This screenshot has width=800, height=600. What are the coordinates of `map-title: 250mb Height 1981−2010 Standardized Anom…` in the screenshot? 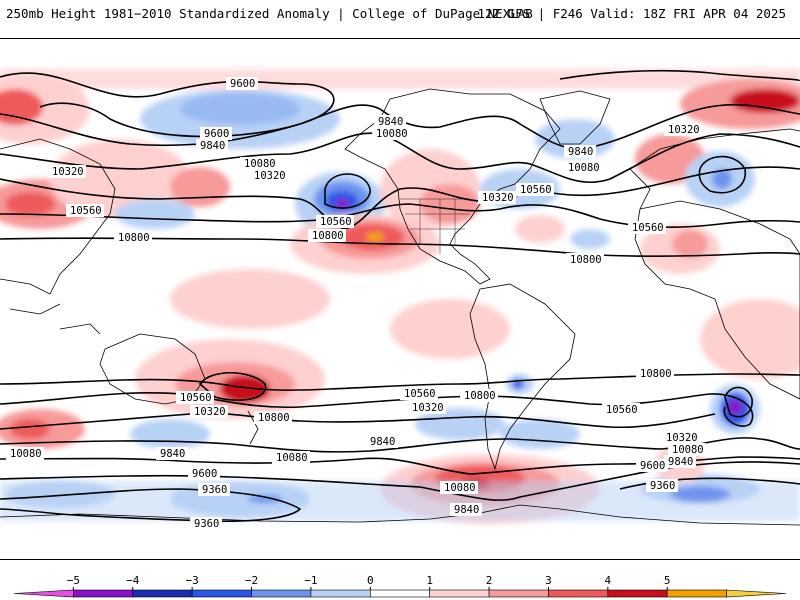 It's located at (269, 13).